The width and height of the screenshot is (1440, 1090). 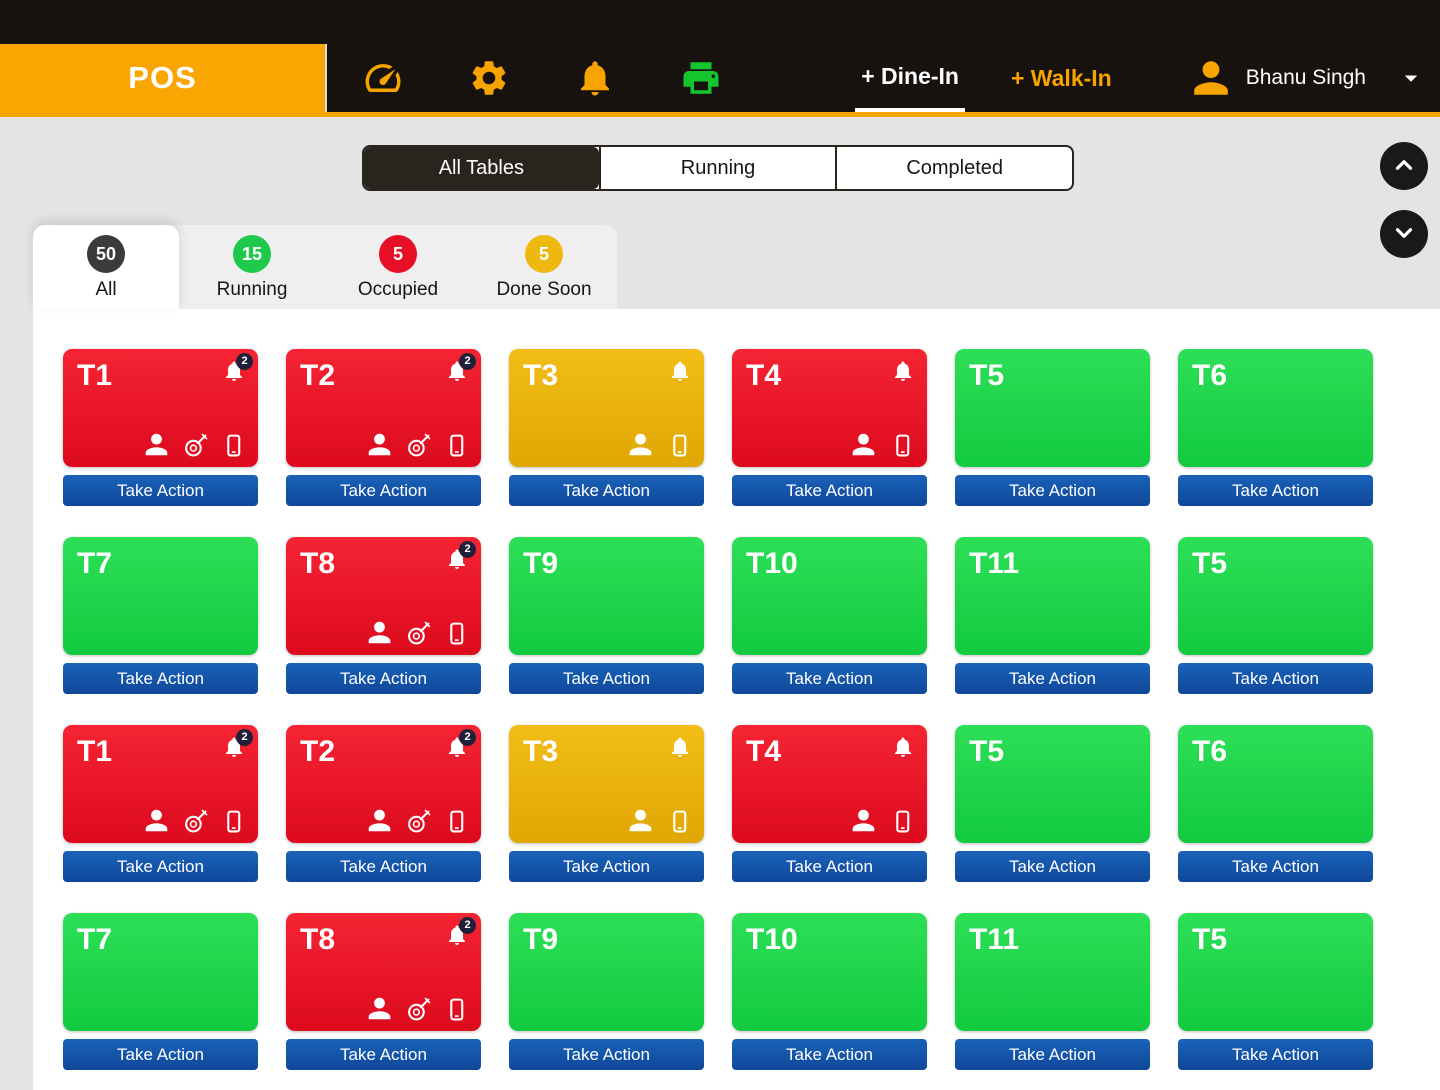 I want to click on table-cell: T3 Take Action, so click(x=606, y=427).